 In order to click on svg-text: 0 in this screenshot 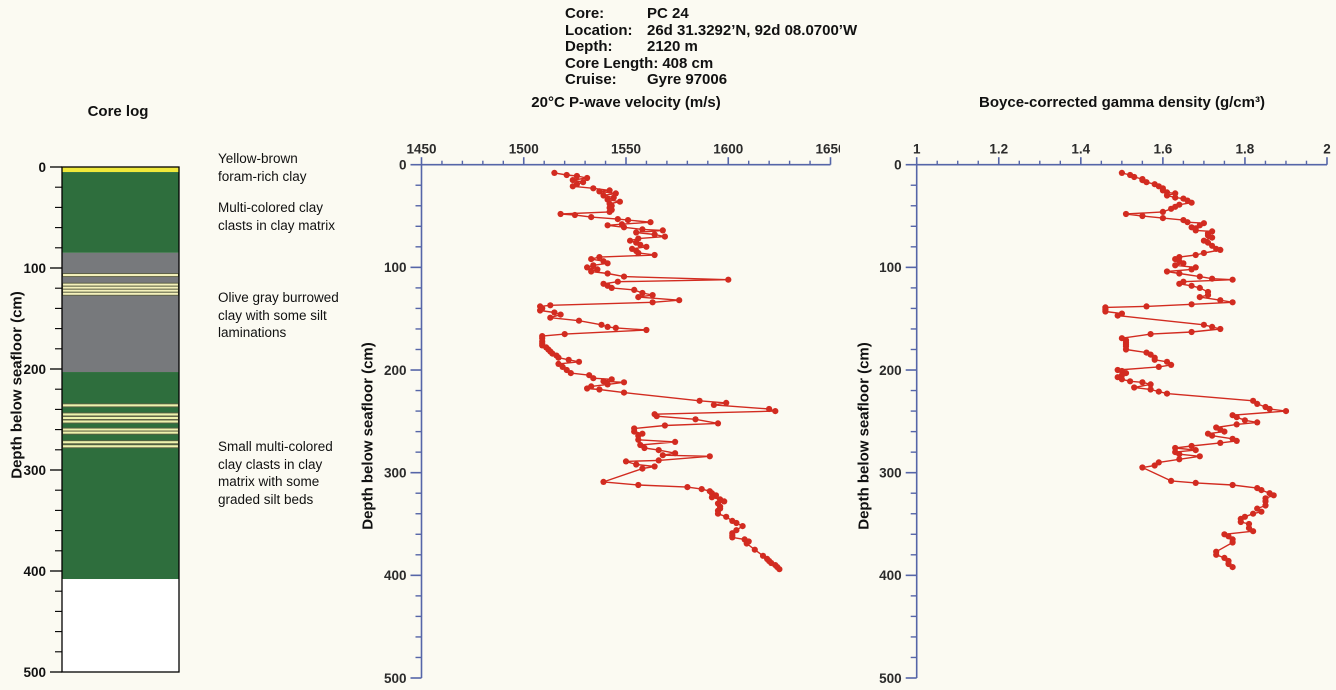, I will do `click(898, 165)`.